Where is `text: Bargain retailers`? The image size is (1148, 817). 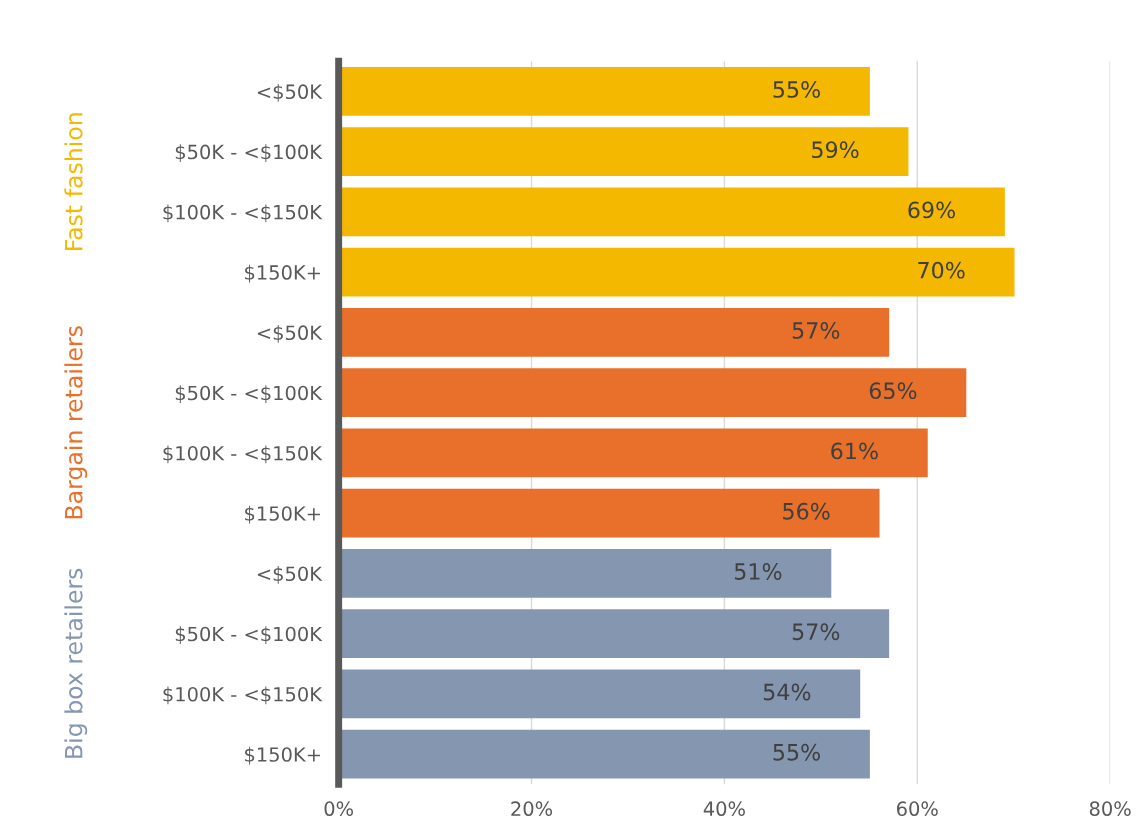
text: Bargain retailers is located at coordinates (76, 422).